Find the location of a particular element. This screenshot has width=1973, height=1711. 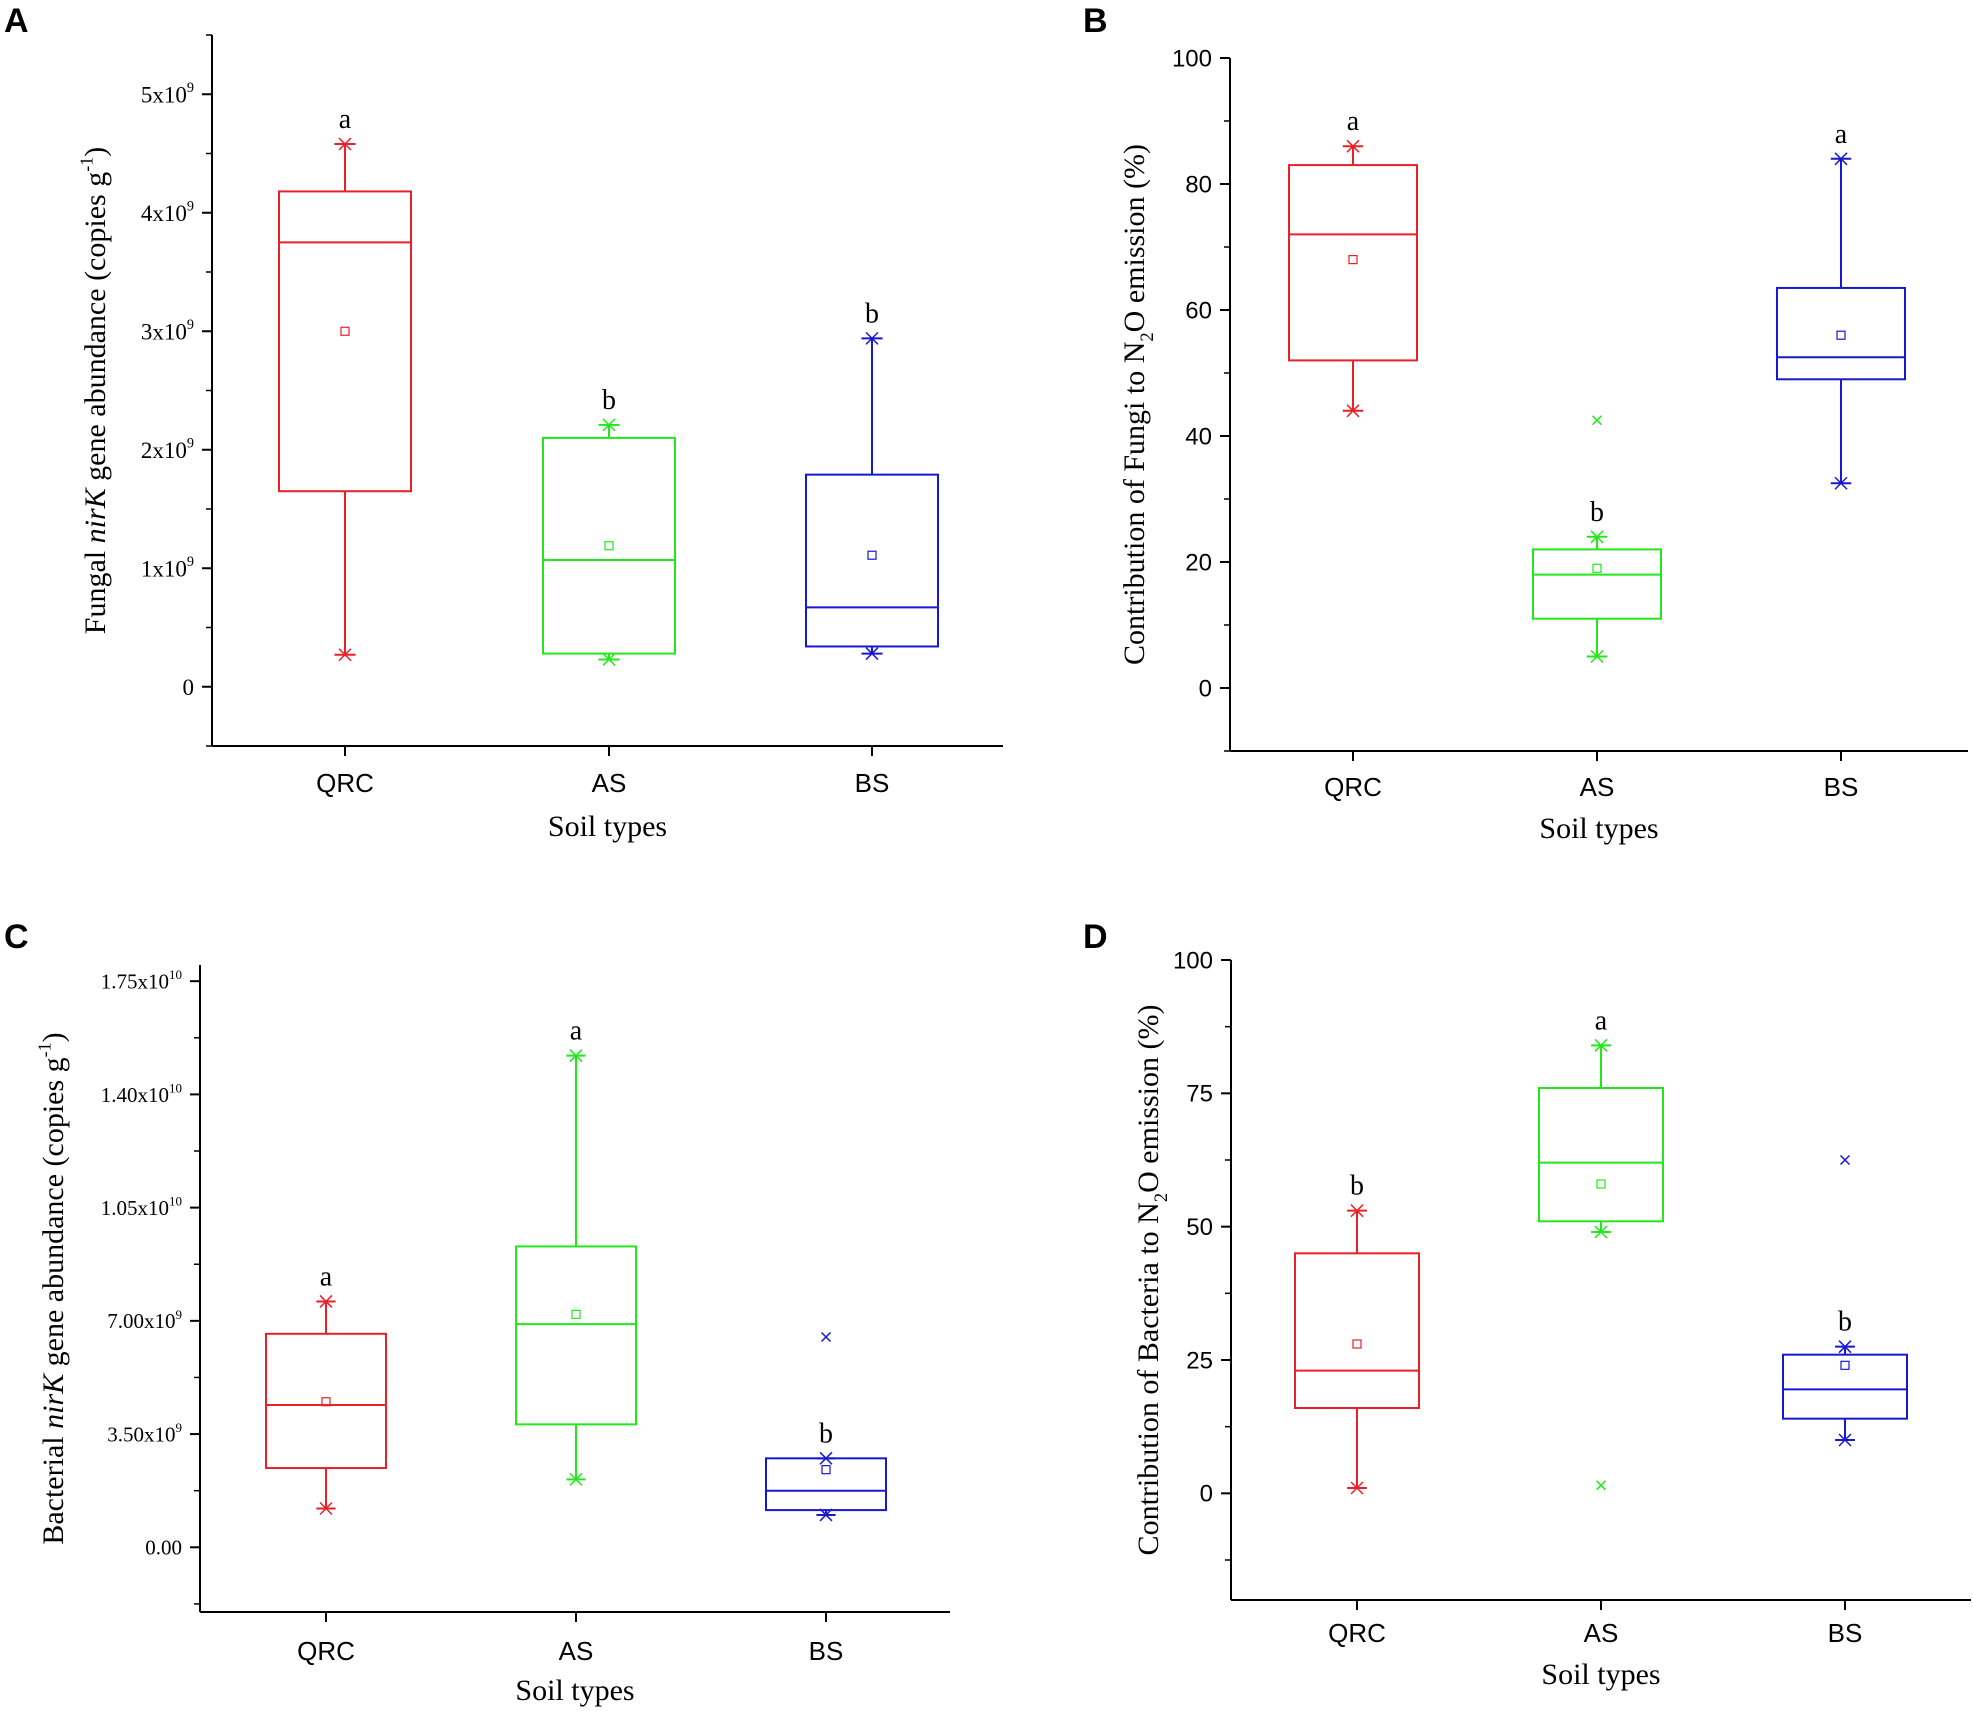

y-tick-label: 1.05x10¹⁰ is located at coordinates (142, 1207).